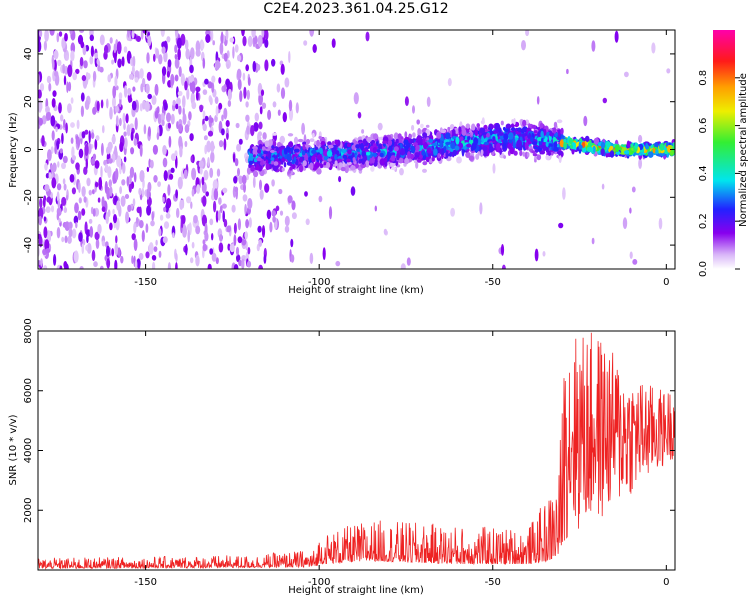 The image size is (750, 600). I want to click on y-tick-label: 40, so click(28, 54).